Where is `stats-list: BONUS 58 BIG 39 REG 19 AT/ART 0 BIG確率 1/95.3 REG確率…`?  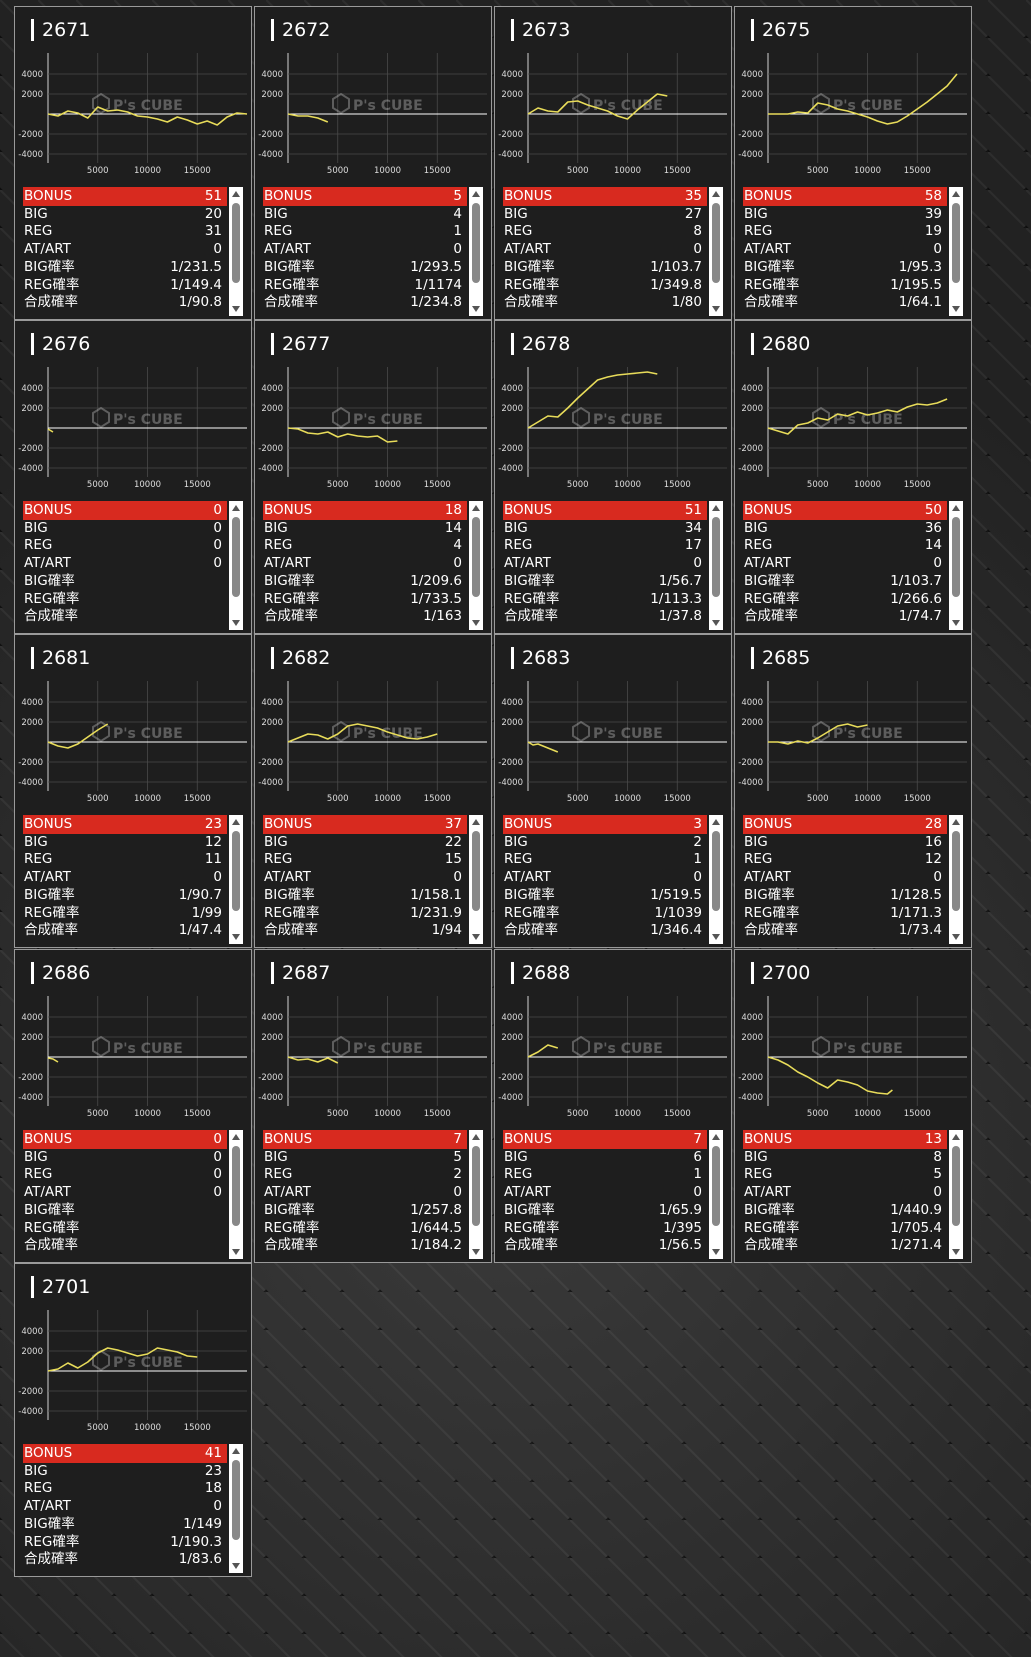
stats-list: BONUS 58 BIG 39 REG 19 AT/ART 0 BIG確率 1/95.3 REG確率… is located at coordinates (853, 251).